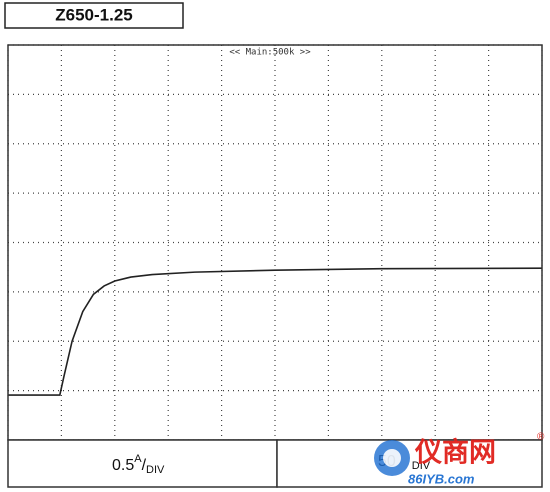 This screenshot has width=550, height=492. I want to click on watermark-site: 86IYB.com, so click(441, 478).